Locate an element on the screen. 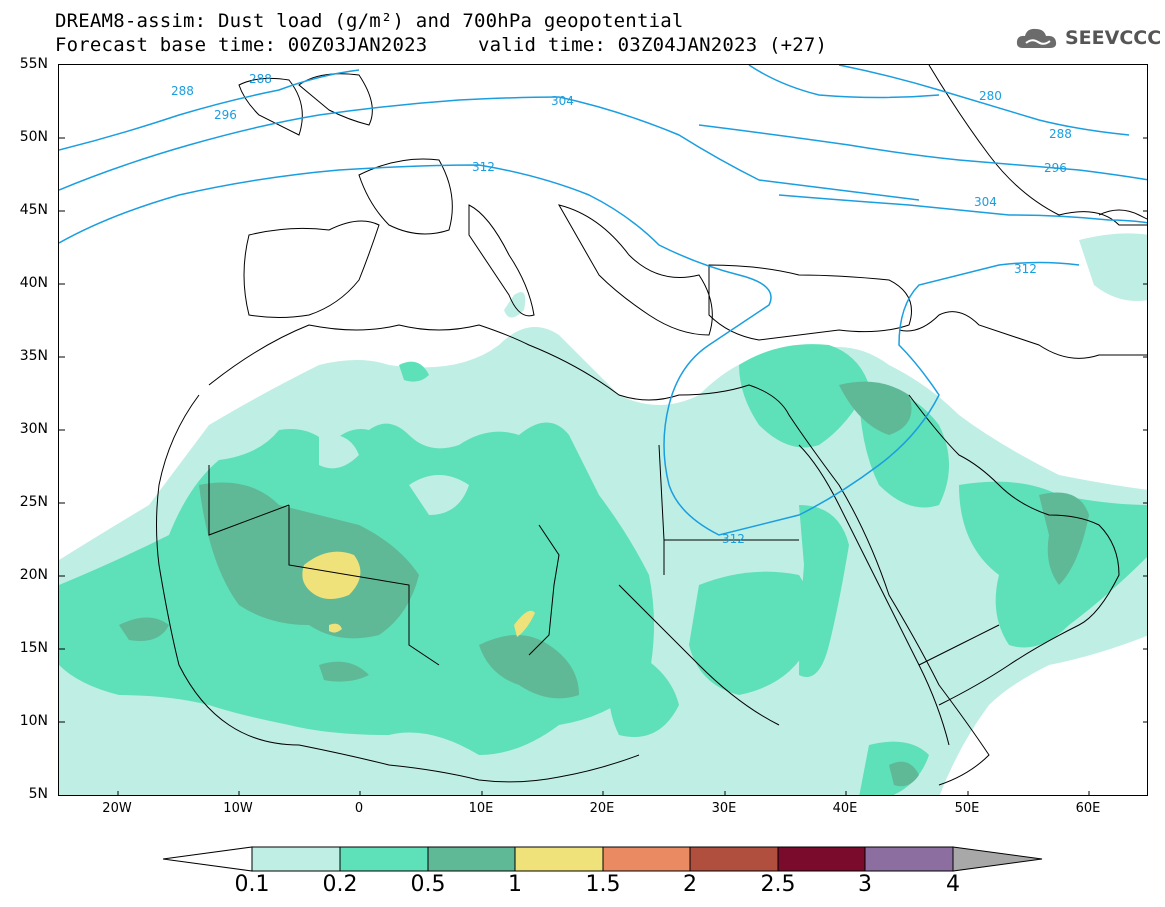  lon-label: 60E is located at coordinates (1088, 808).